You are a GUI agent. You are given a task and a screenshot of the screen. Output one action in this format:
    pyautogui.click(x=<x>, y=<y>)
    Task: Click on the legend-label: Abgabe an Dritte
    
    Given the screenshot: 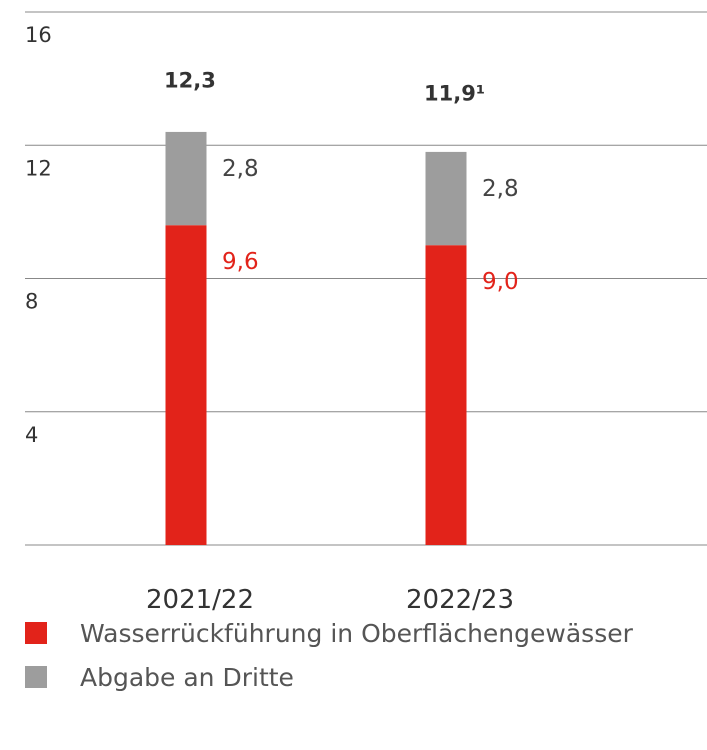 What is the action you would take?
    pyautogui.click(x=187, y=677)
    